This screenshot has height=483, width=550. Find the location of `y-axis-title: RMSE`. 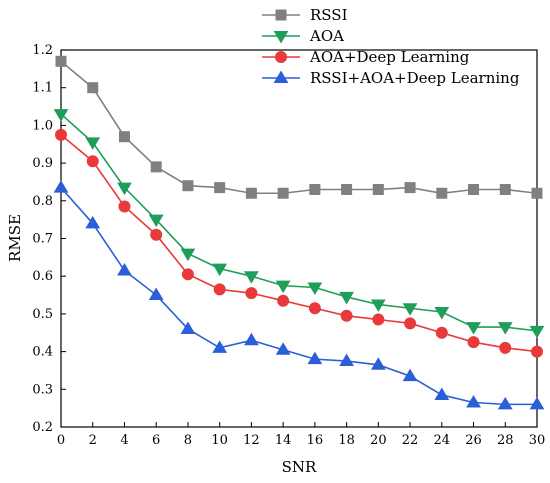

y-axis-title: RMSE is located at coordinates (15, 238).